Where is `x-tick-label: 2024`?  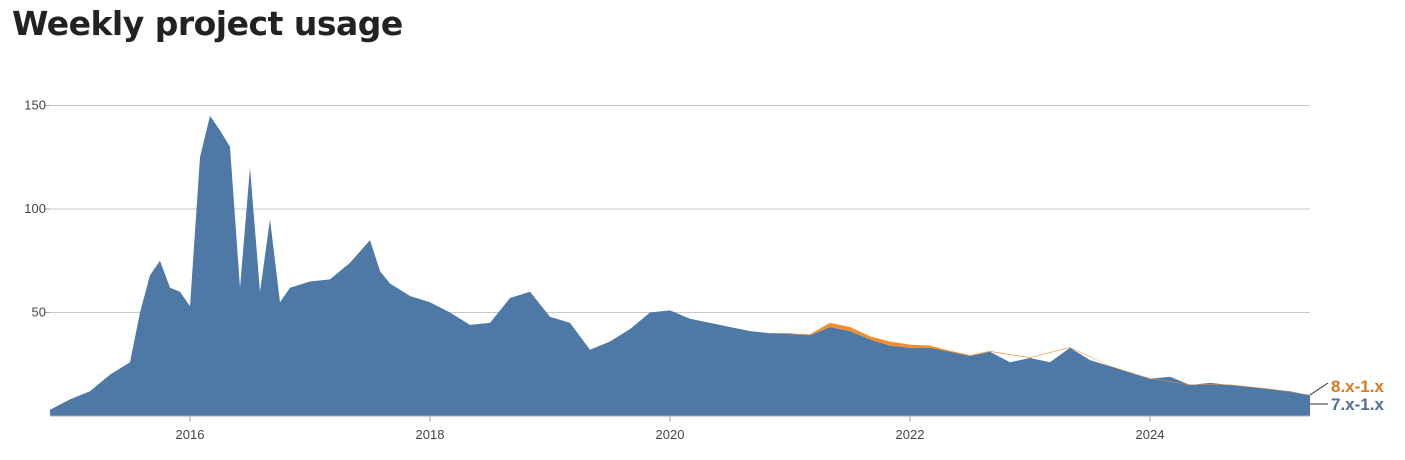
x-tick-label: 2024 is located at coordinates (1150, 434).